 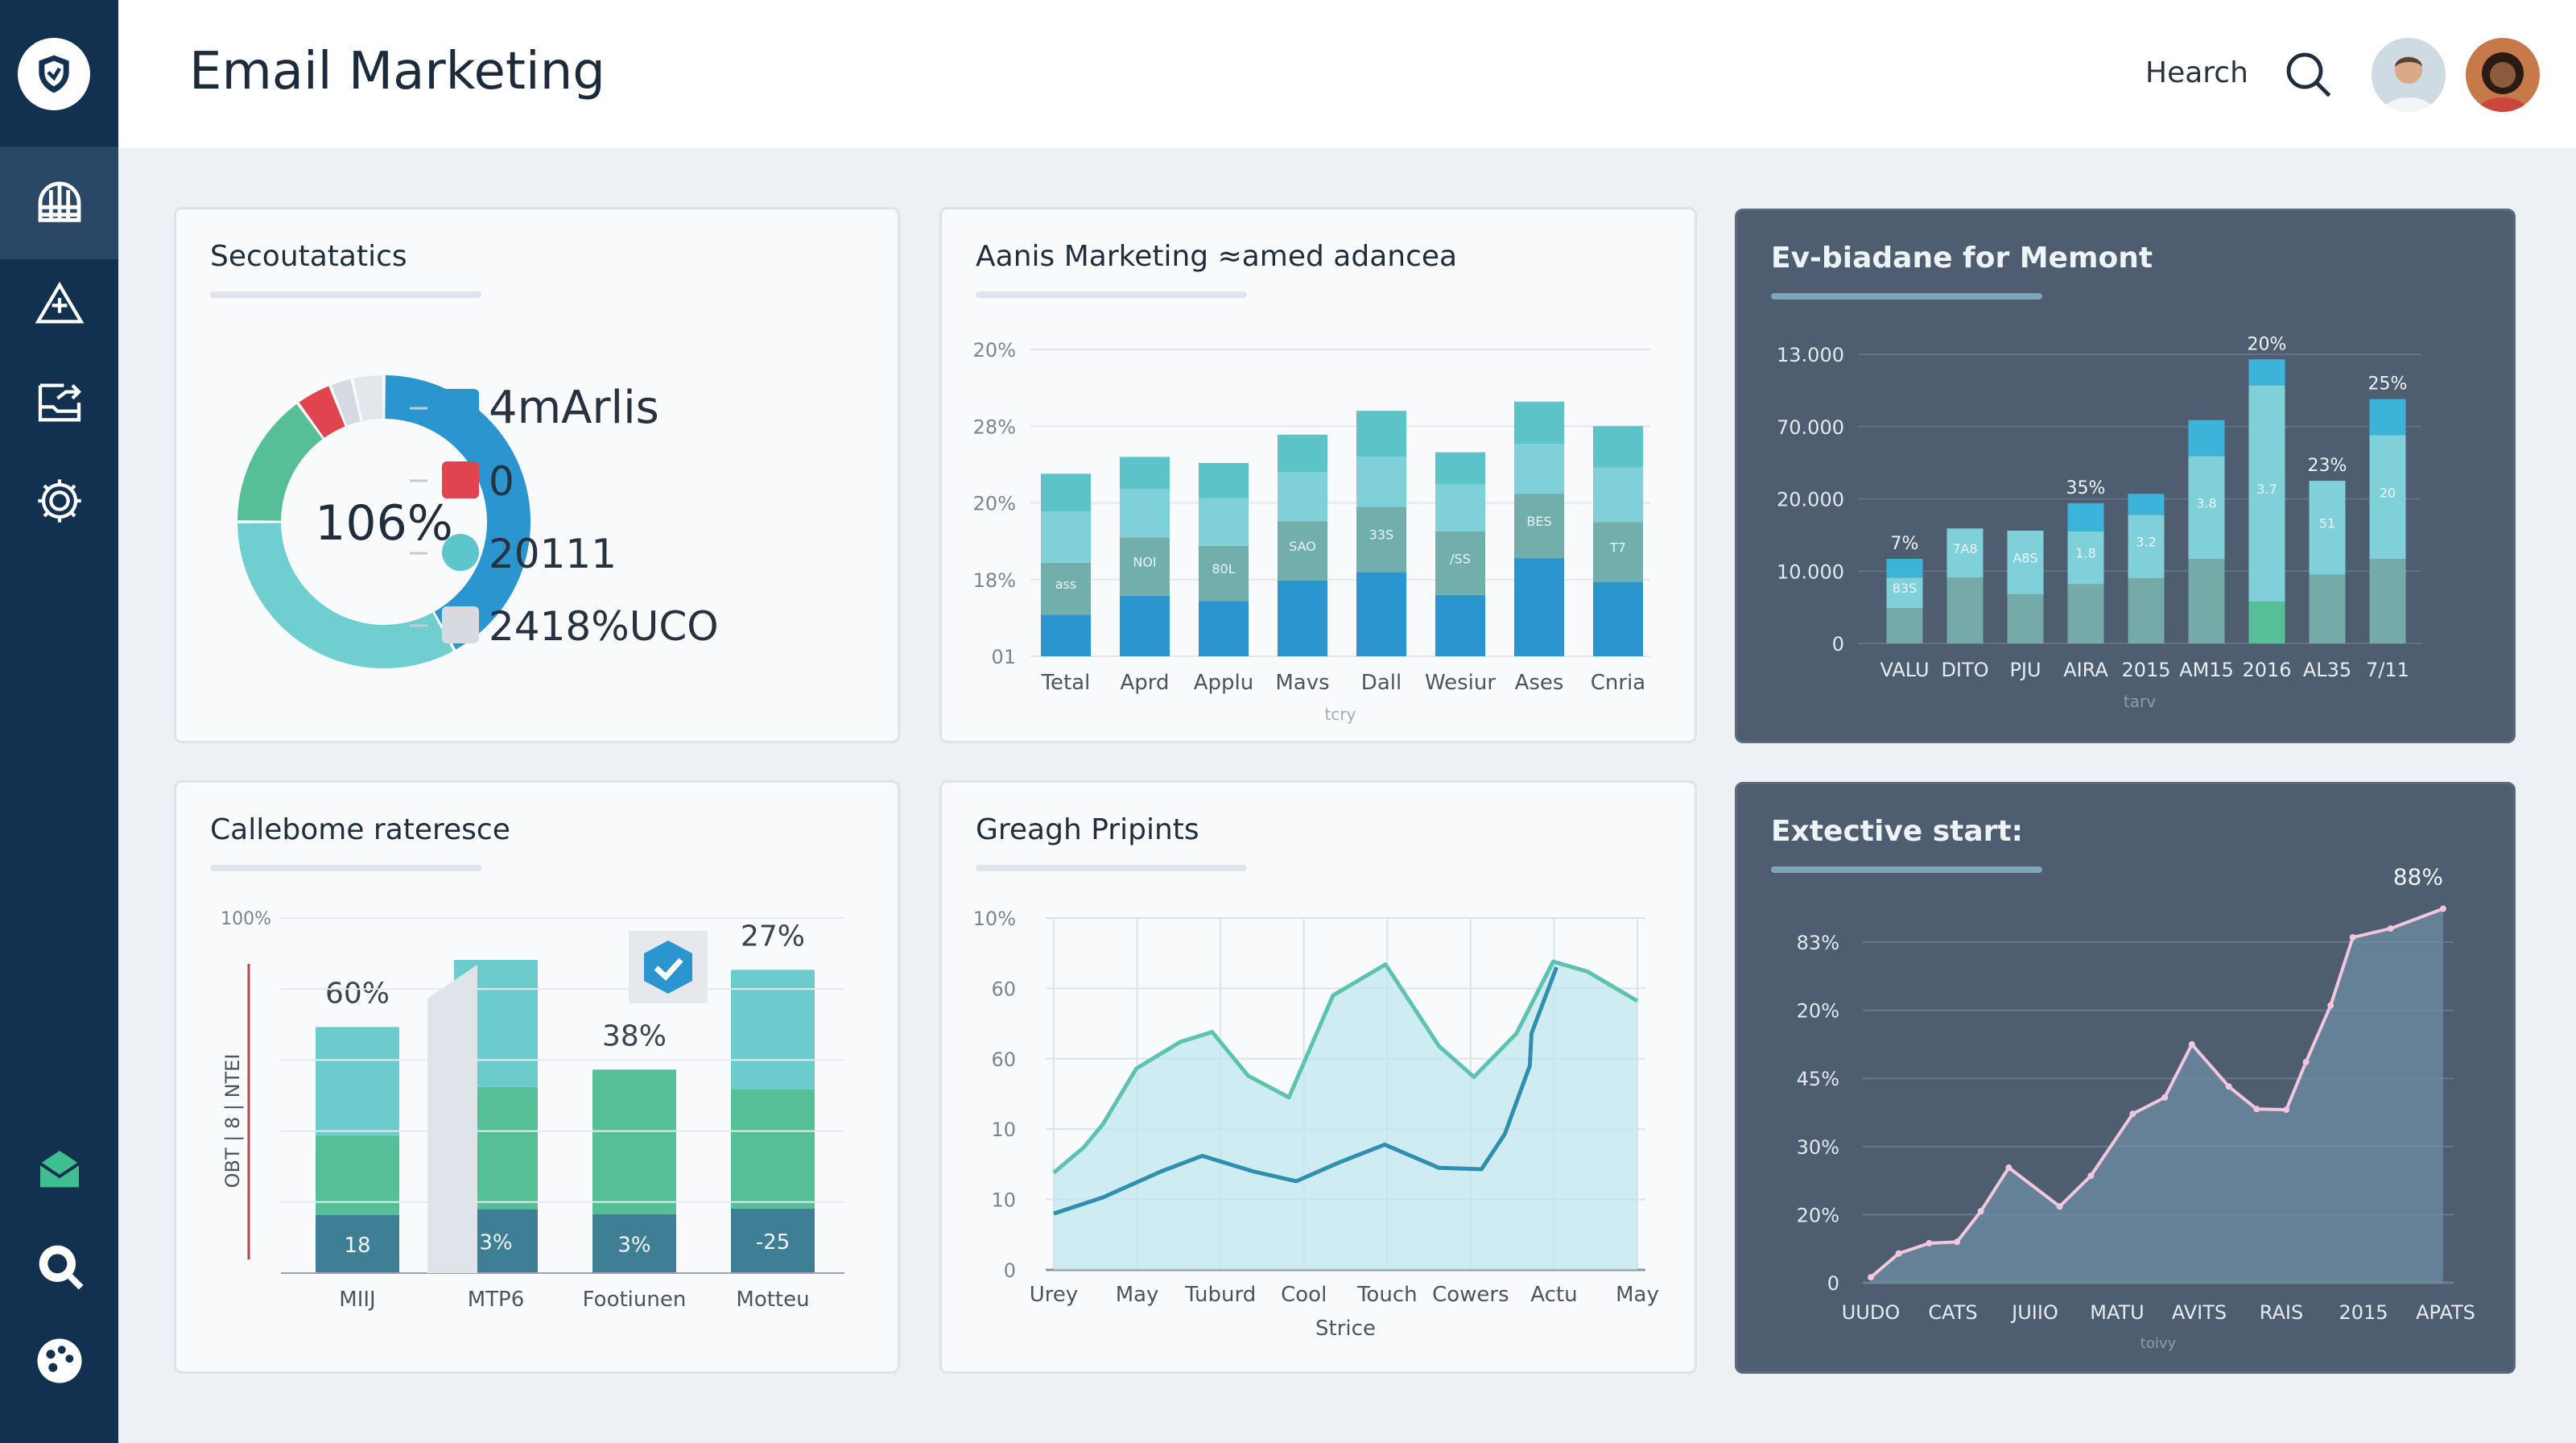 I want to click on donut-chart: 106% 4mArlis 0 20111 2418%UCO, so click(x=478, y=522).